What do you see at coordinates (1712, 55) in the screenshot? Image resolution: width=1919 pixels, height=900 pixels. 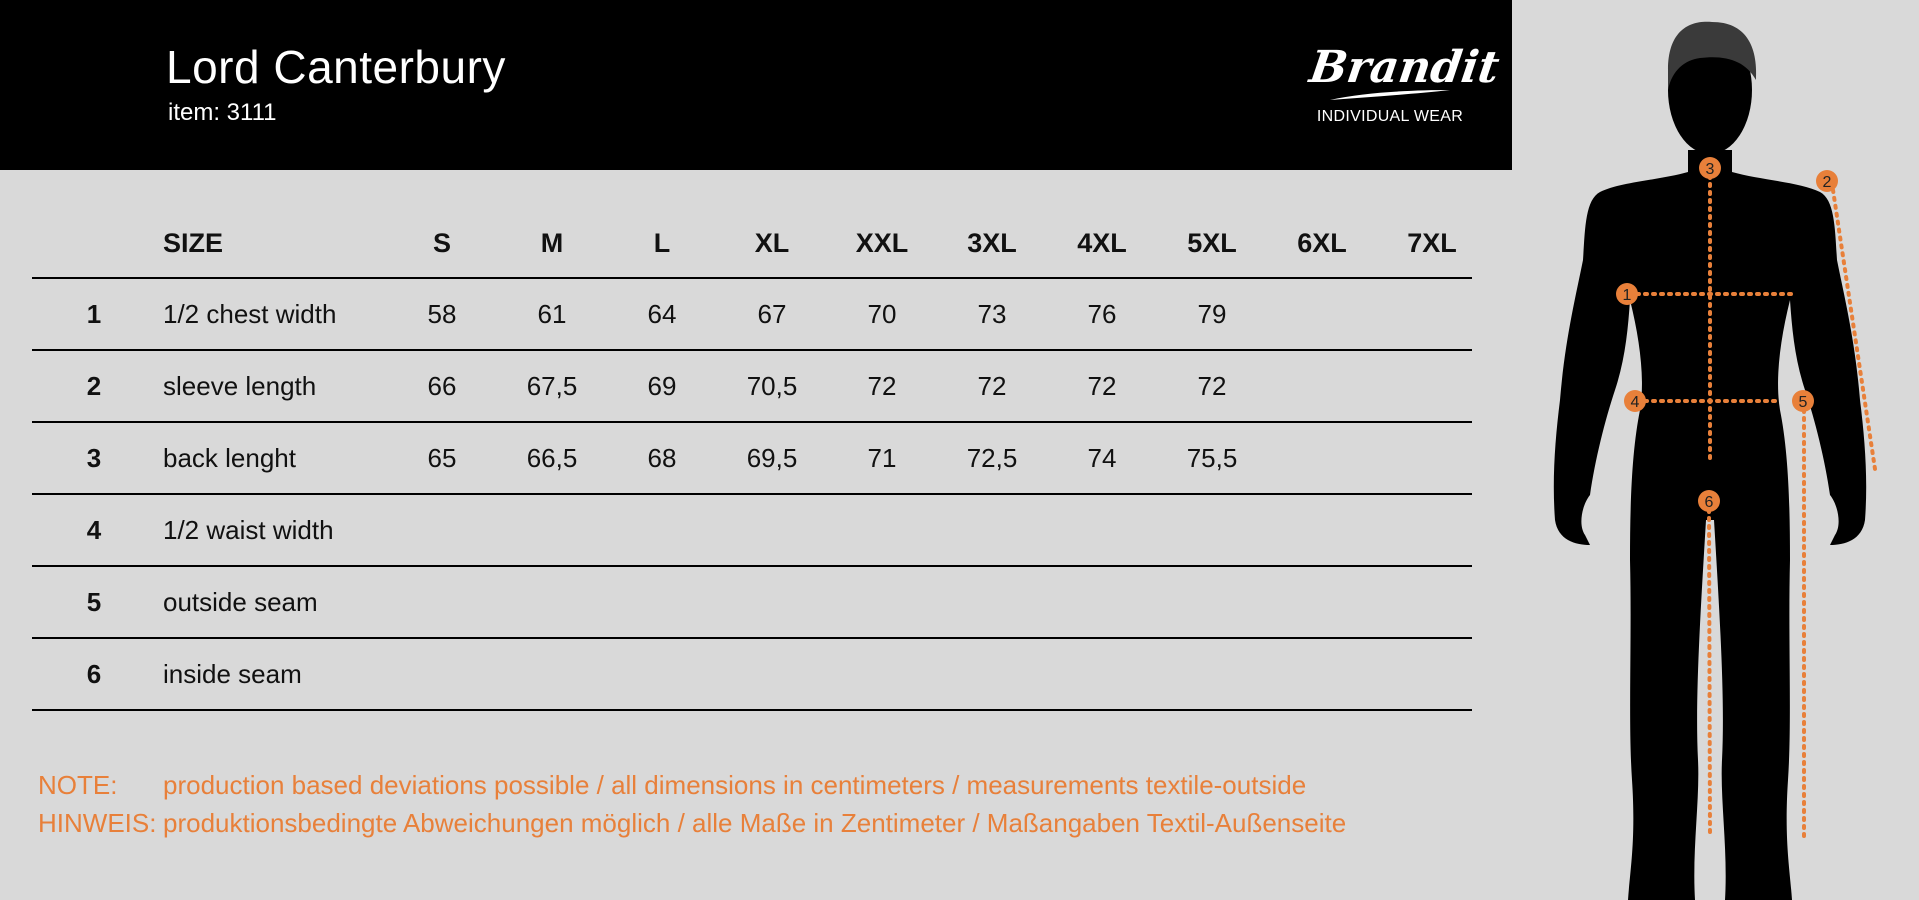 I see `hair` at bounding box center [1712, 55].